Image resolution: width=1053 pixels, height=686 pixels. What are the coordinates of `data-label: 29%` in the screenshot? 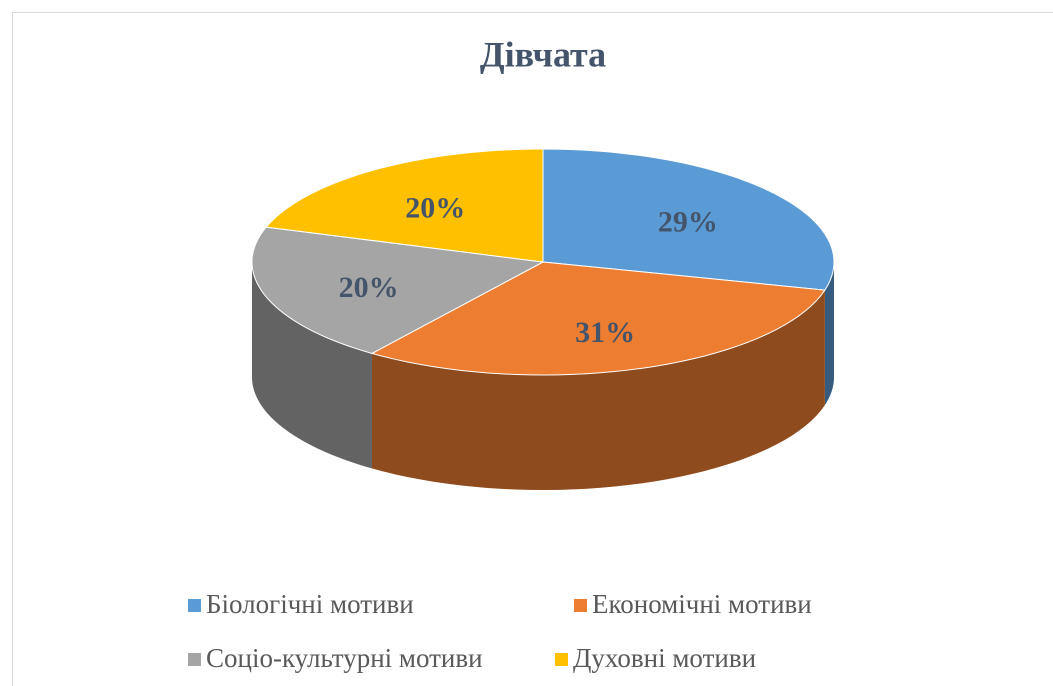 It's located at (688, 221).